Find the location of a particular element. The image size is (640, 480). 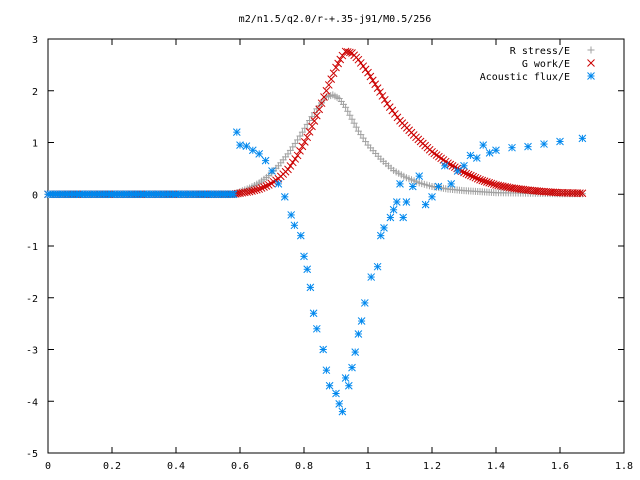

legend-label-r-stress-e: R stress/E is located at coordinates (540, 51).